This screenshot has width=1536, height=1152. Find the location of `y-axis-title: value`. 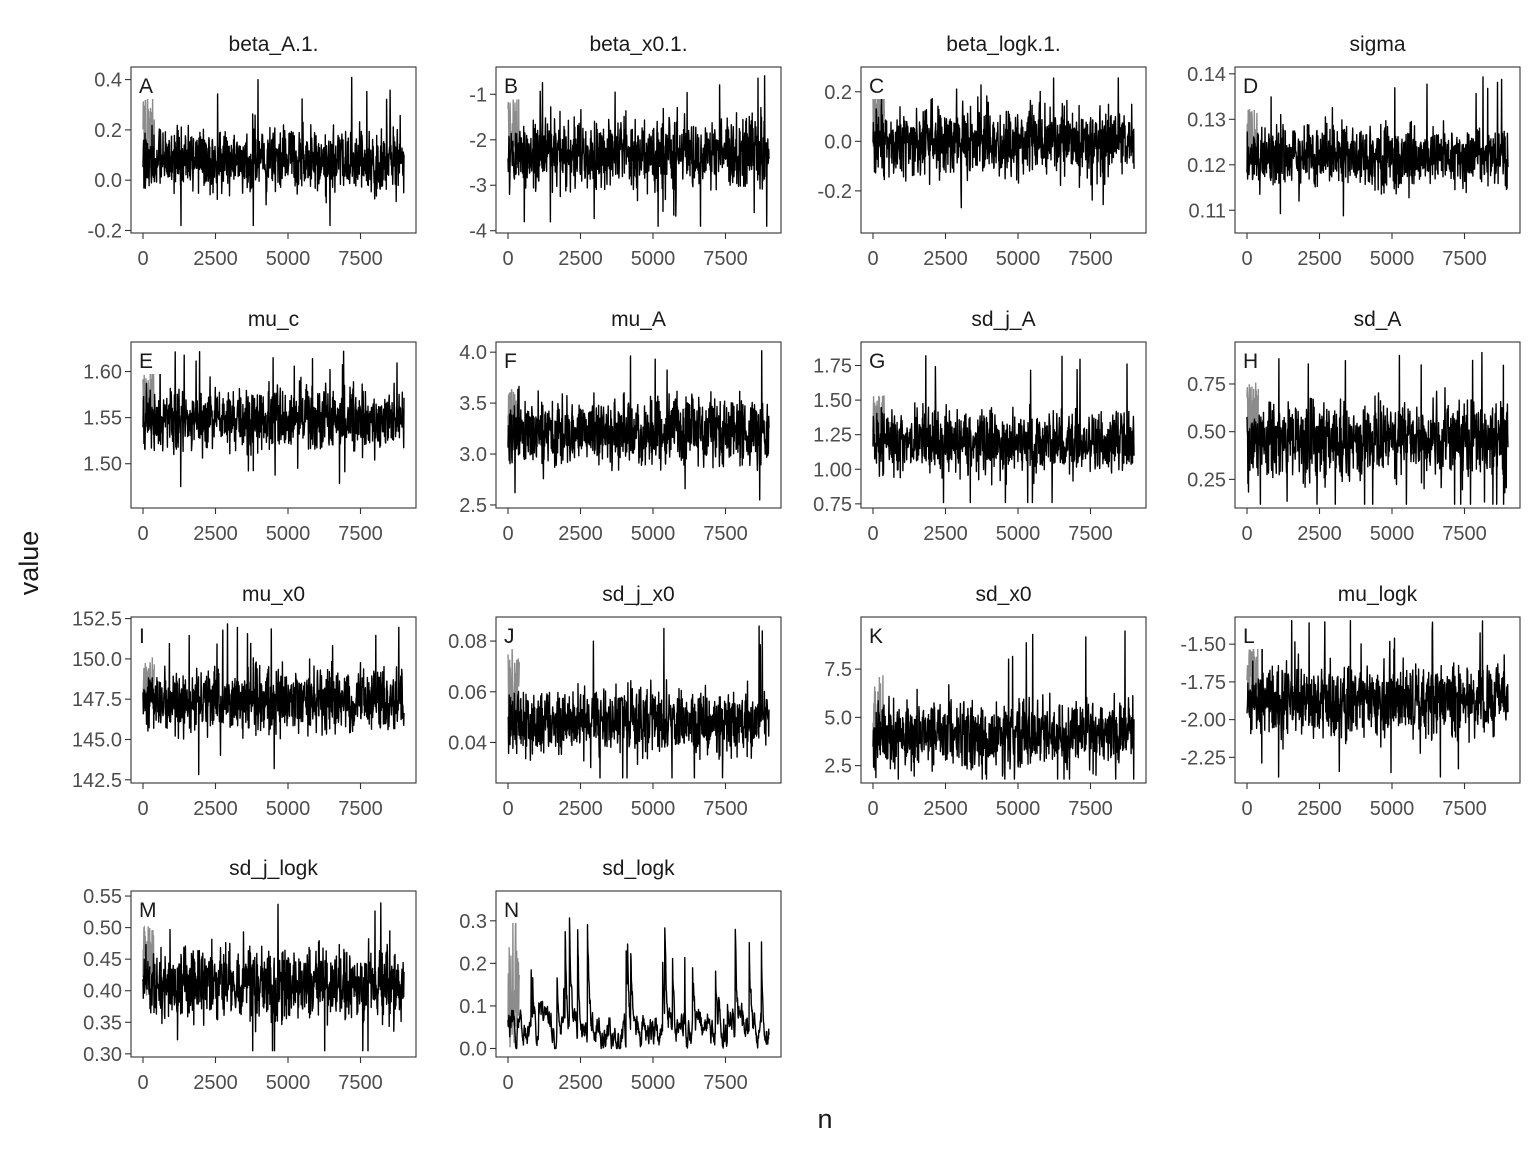

y-axis-title: value is located at coordinates (29, 563).